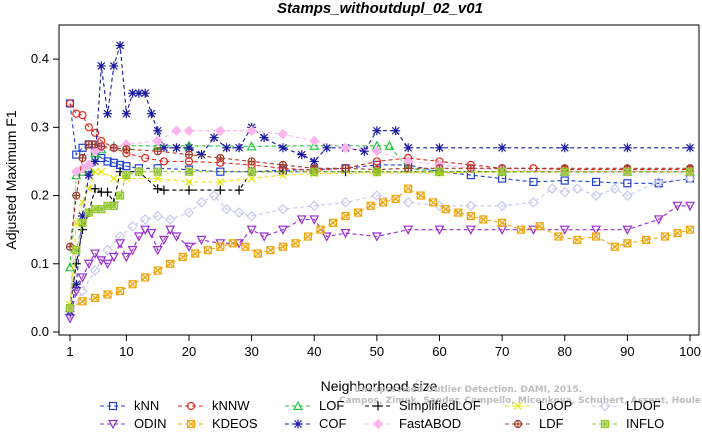 The width and height of the screenshot is (702, 434). What do you see at coordinates (538, 405) in the screenshot?
I see `legend-item-loop: LoOP` at bounding box center [538, 405].